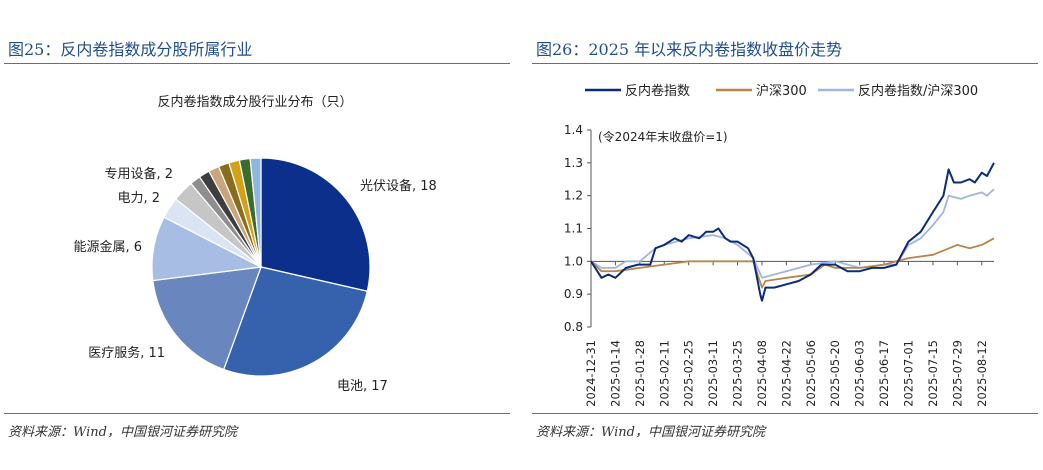 This screenshot has height=470, width=1043. What do you see at coordinates (573, 327) in the screenshot?
I see `y-tick-label-7: 0.8` at bounding box center [573, 327].